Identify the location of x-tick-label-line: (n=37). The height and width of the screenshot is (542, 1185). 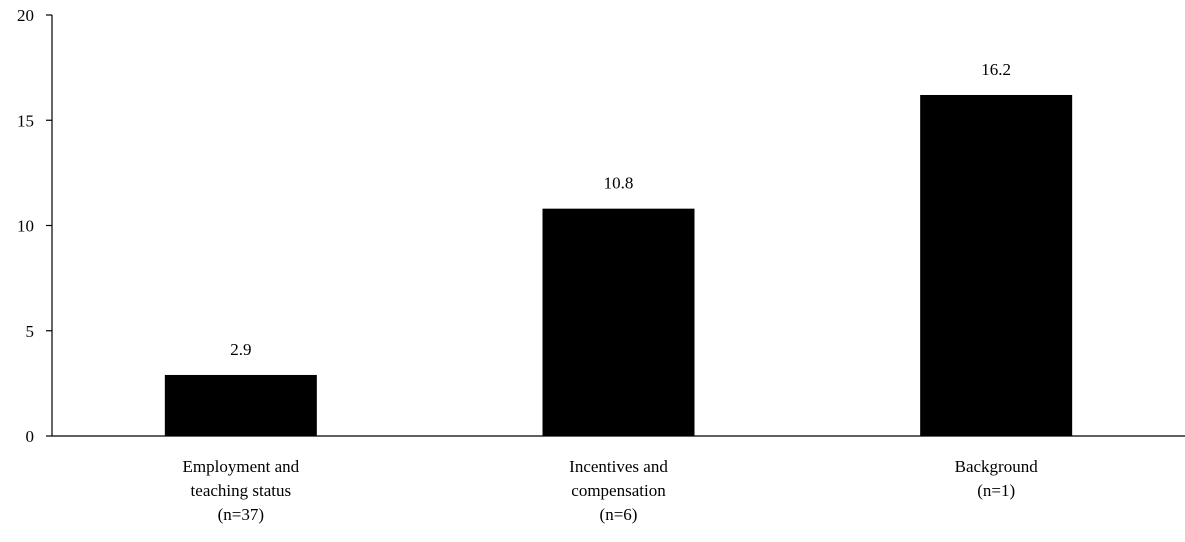
(241, 514).